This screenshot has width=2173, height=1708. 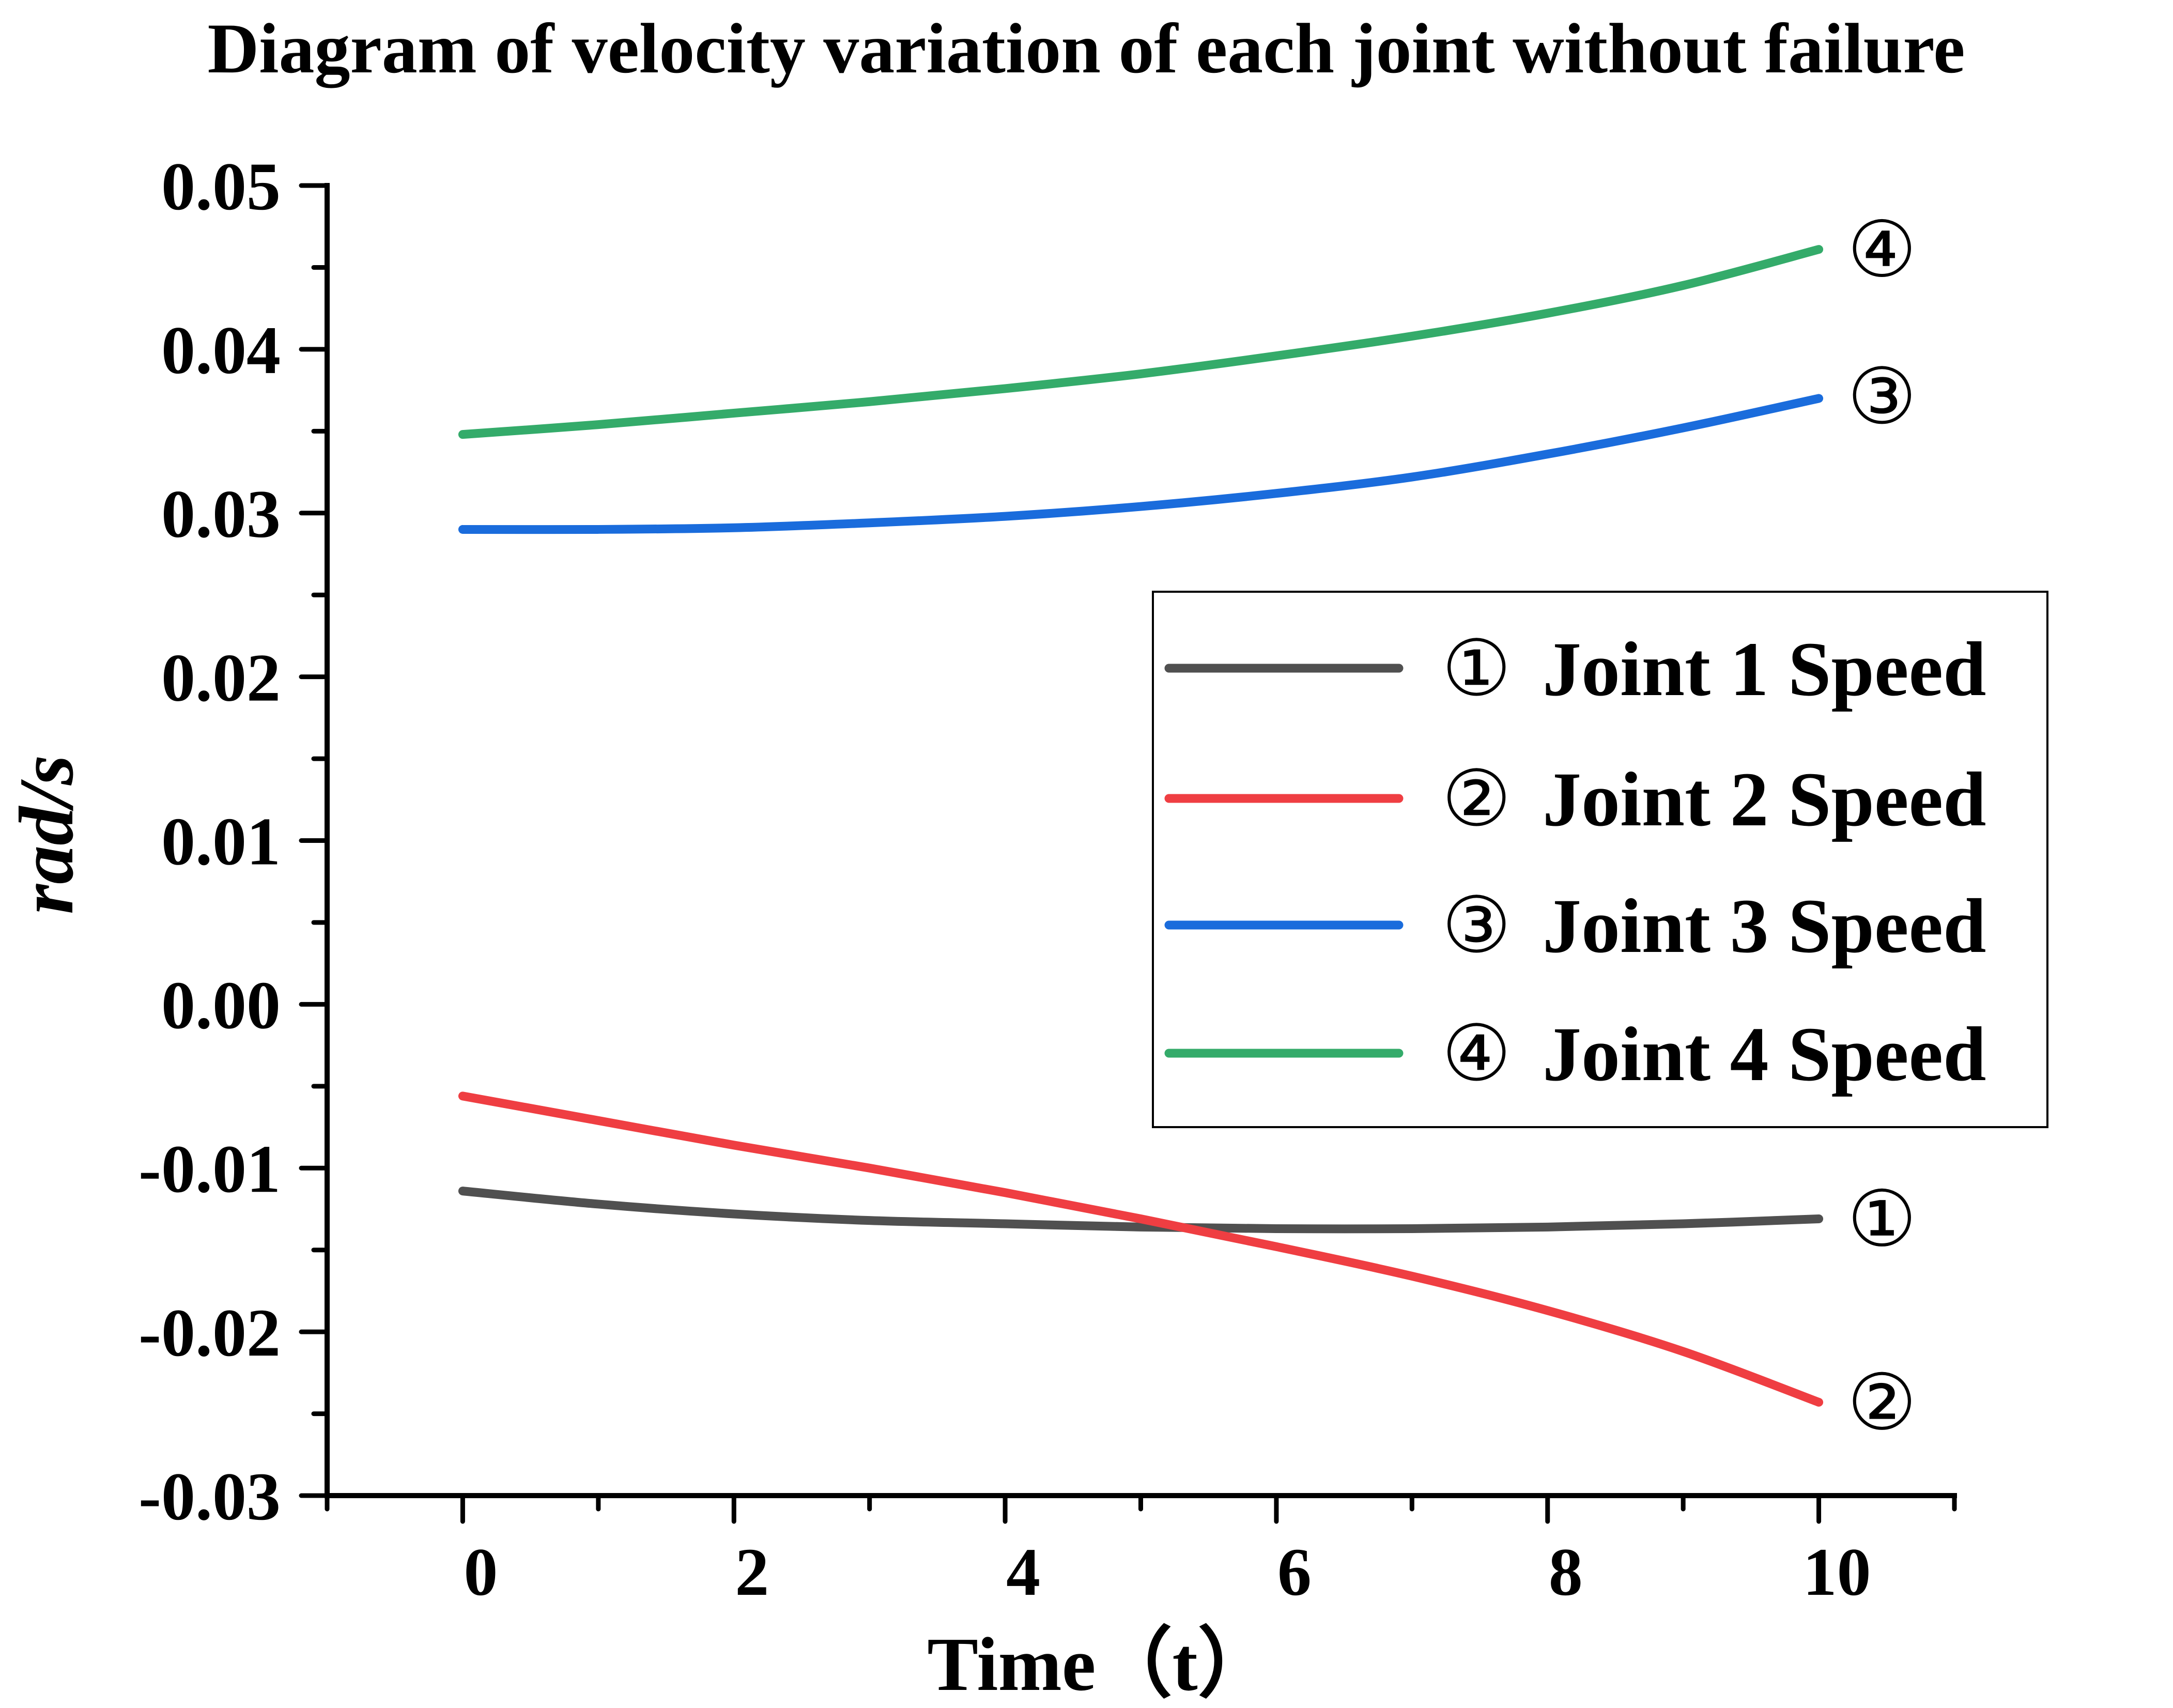 I want to click on end-labels: ① ② ③ ④, so click(x=1882, y=827).